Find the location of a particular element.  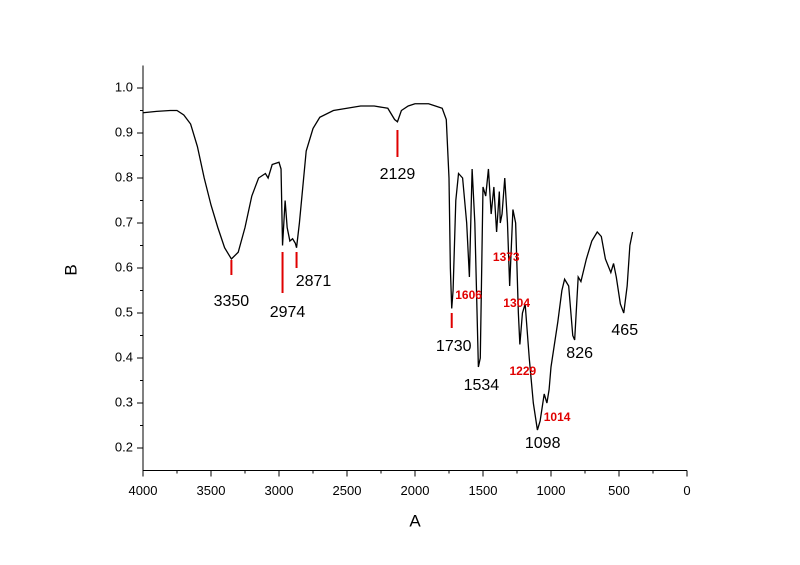

peak-label: 3350 is located at coordinates (232, 301).